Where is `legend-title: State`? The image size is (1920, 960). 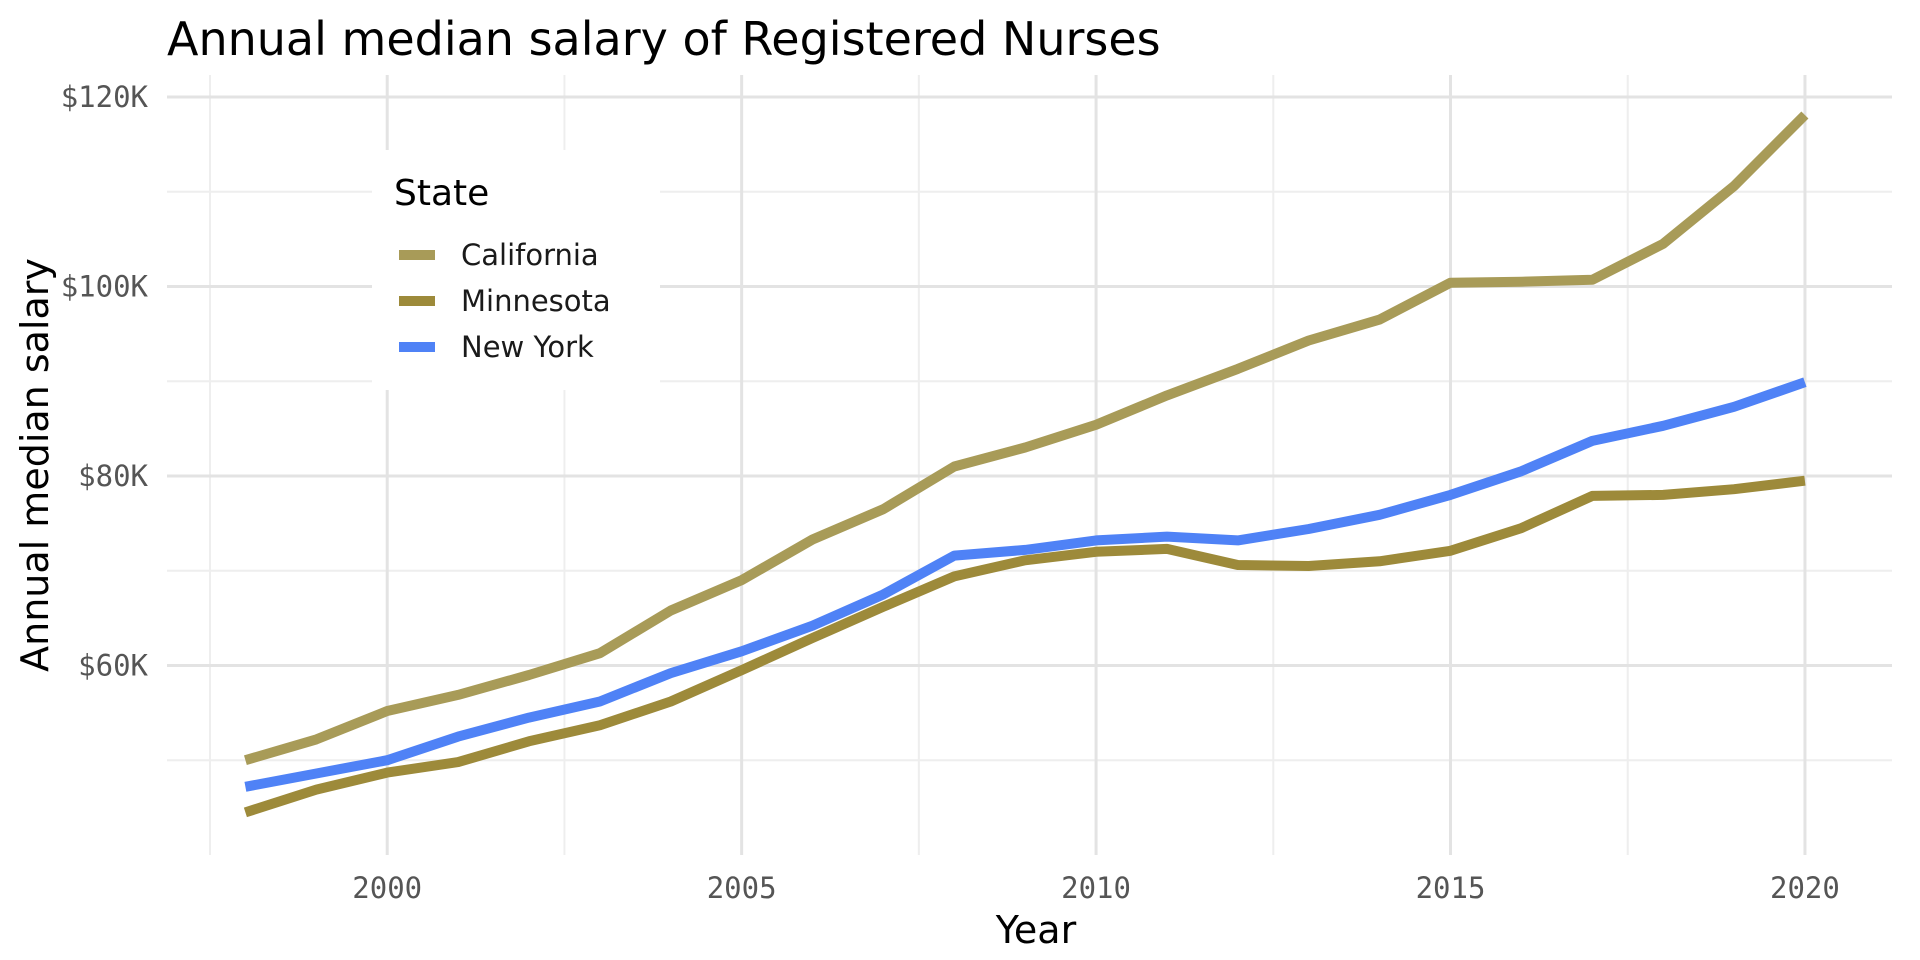
legend-title: State is located at coordinates (441, 193).